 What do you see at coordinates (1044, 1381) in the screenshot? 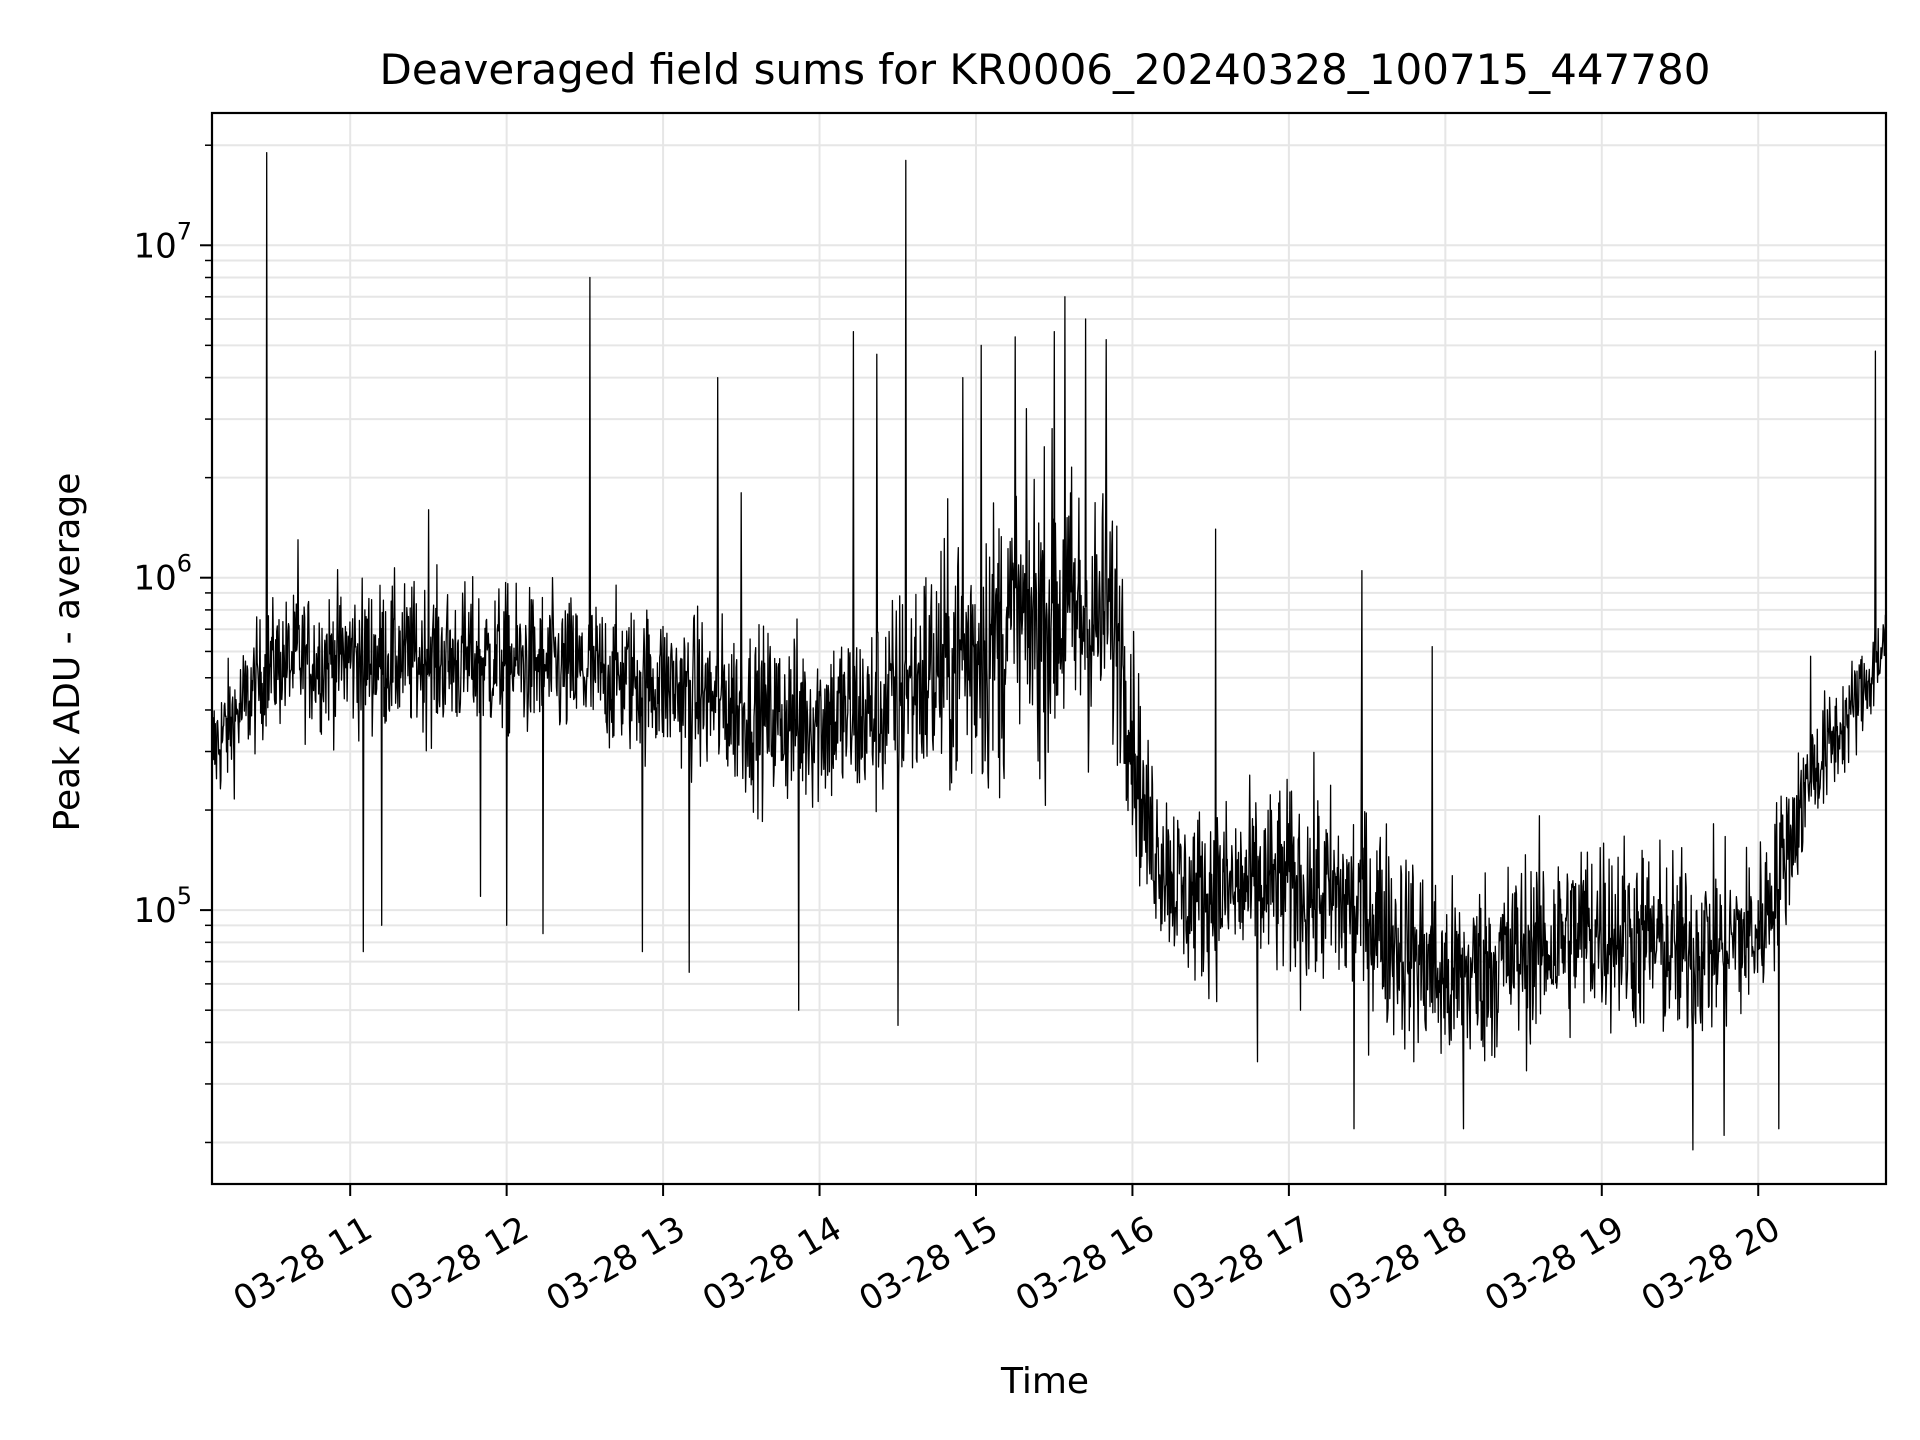
I see `x-axis-label: Time` at bounding box center [1044, 1381].